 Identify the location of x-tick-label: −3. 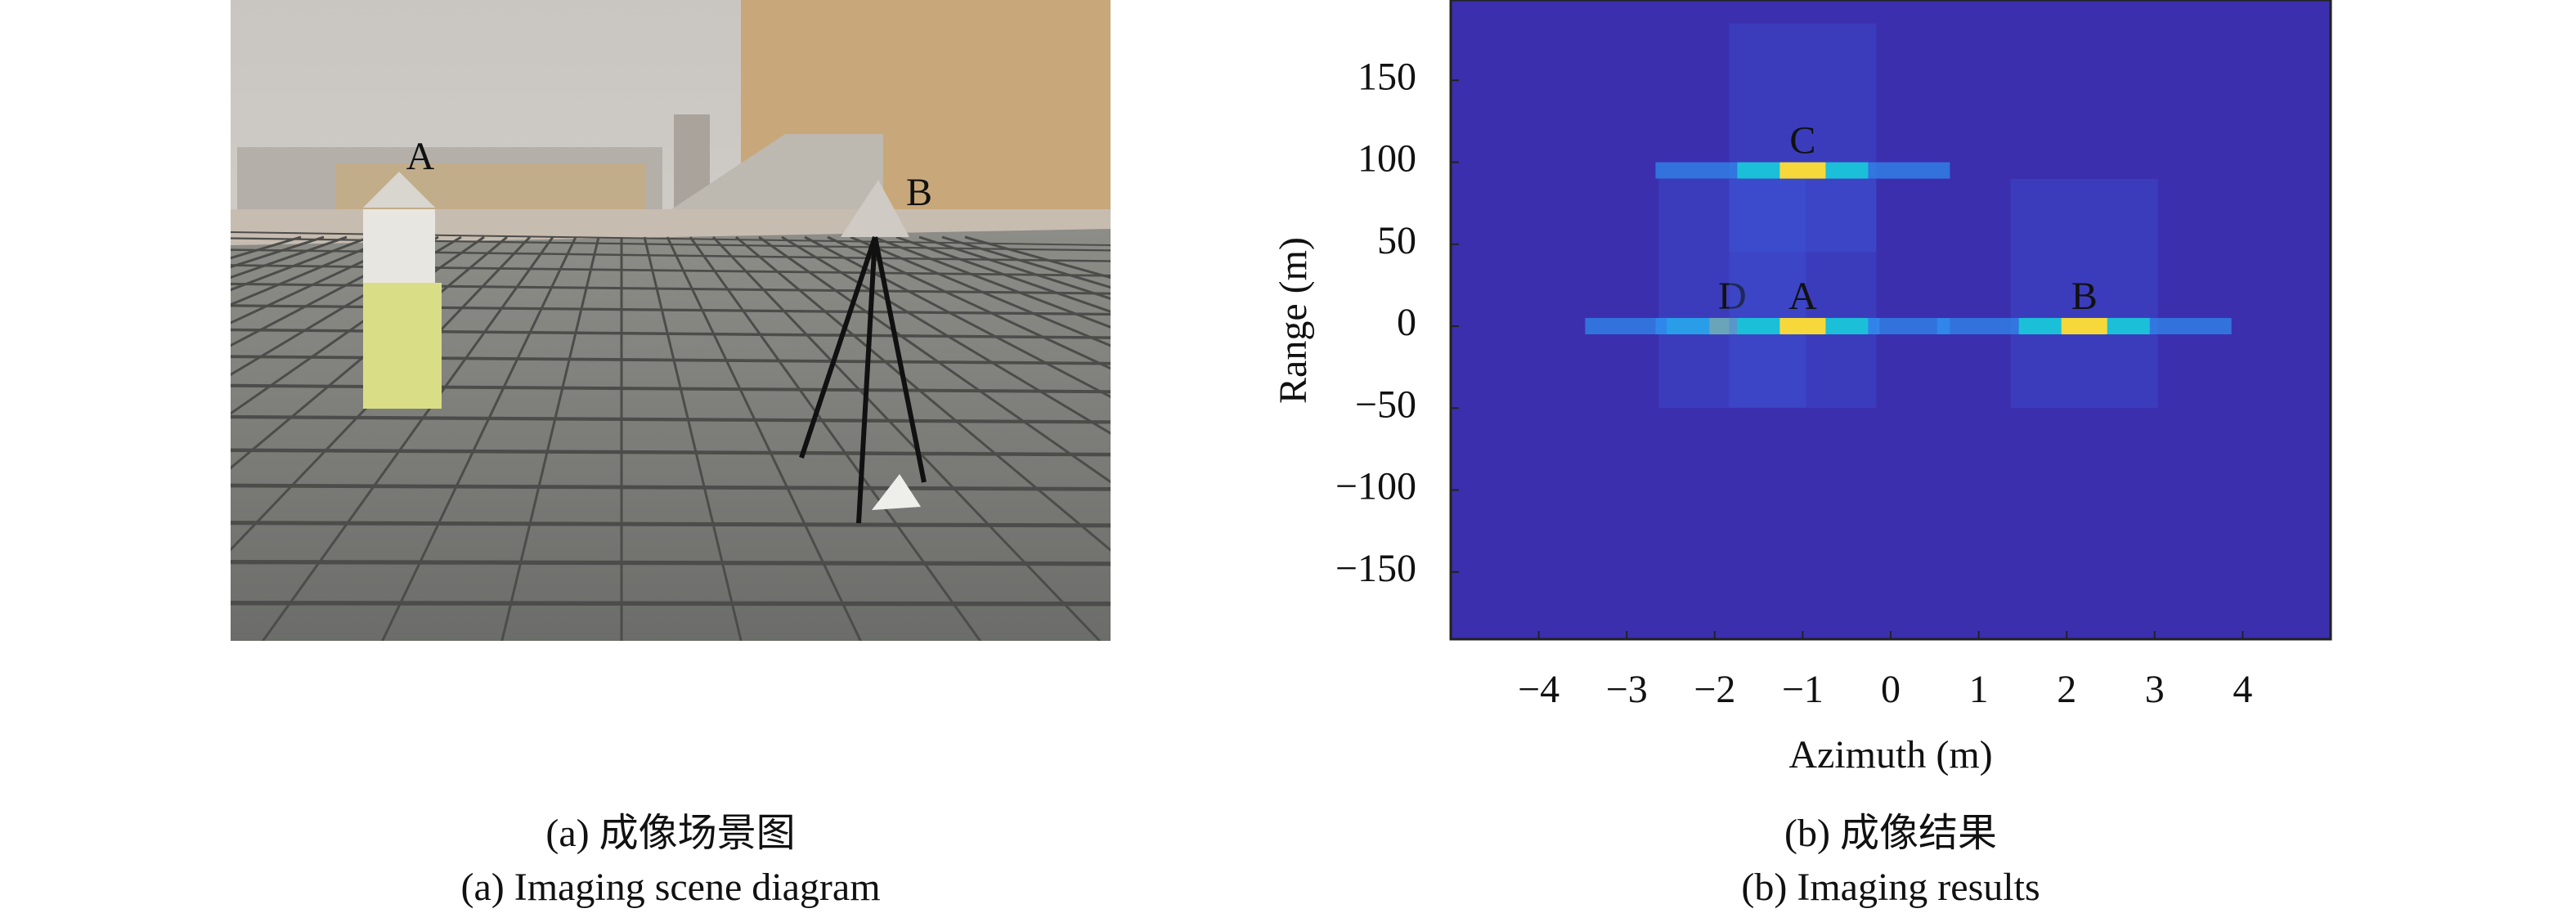
(1627, 689).